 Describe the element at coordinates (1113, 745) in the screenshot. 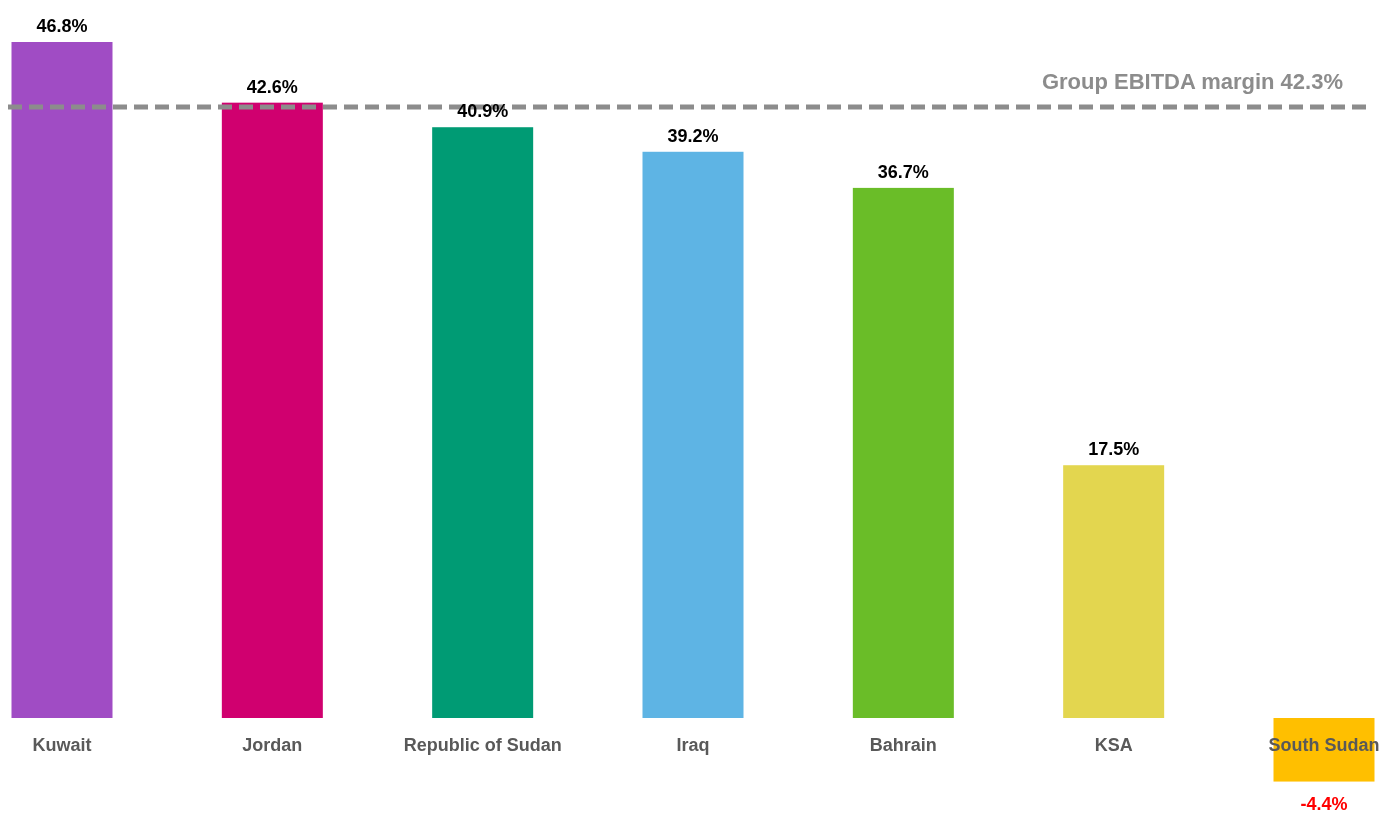

I see `x-tick-label: KSA` at that location.